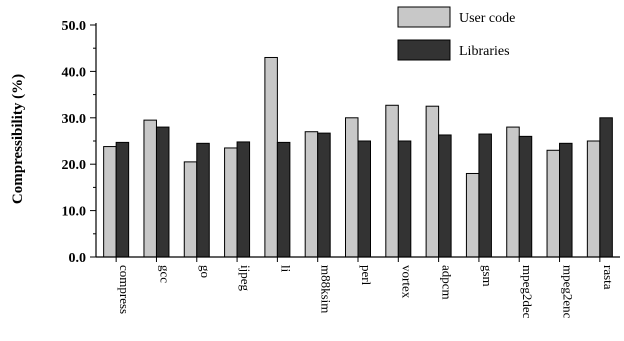 The image size is (624, 341). I want to click on bar-user-code-mpeg2dec, so click(513, 192).